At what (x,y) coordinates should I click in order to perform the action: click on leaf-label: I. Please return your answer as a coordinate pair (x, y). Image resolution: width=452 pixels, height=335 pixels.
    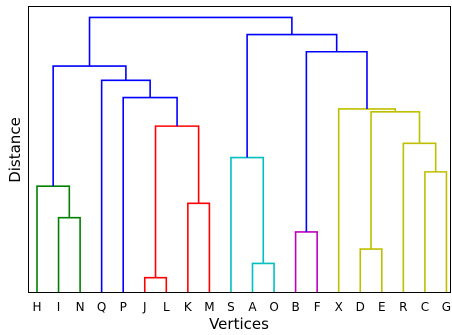
    Looking at the image, I should click on (59, 307).